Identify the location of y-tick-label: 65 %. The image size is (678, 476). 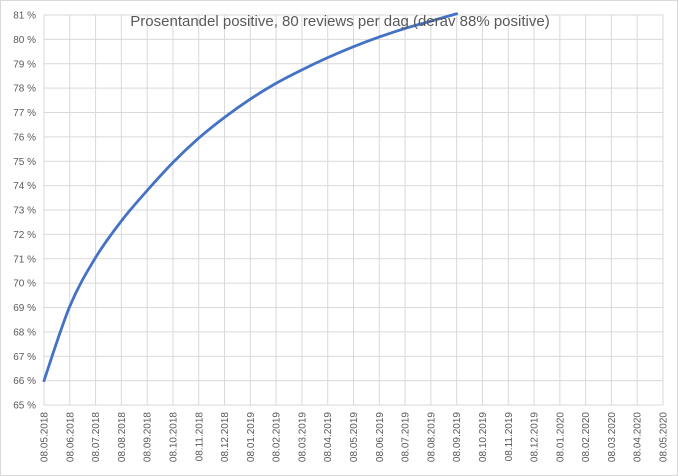
(24, 406).